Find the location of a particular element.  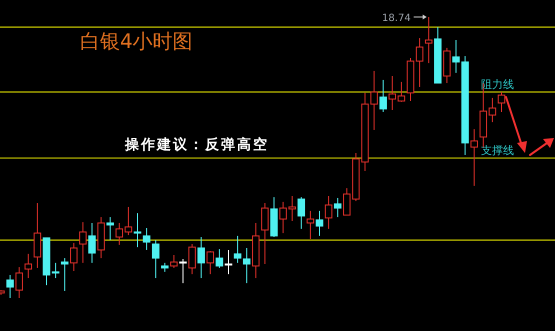

ref-line-label: 支撑线 is located at coordinates (497, 151).